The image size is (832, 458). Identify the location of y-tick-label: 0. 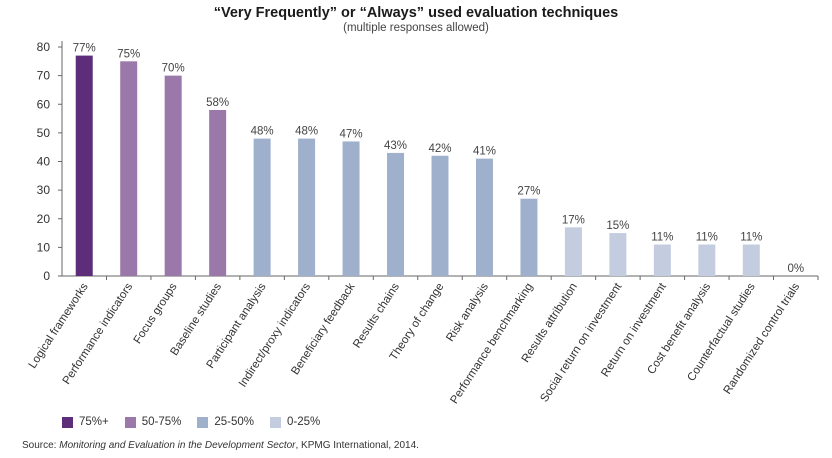
(46, 276).